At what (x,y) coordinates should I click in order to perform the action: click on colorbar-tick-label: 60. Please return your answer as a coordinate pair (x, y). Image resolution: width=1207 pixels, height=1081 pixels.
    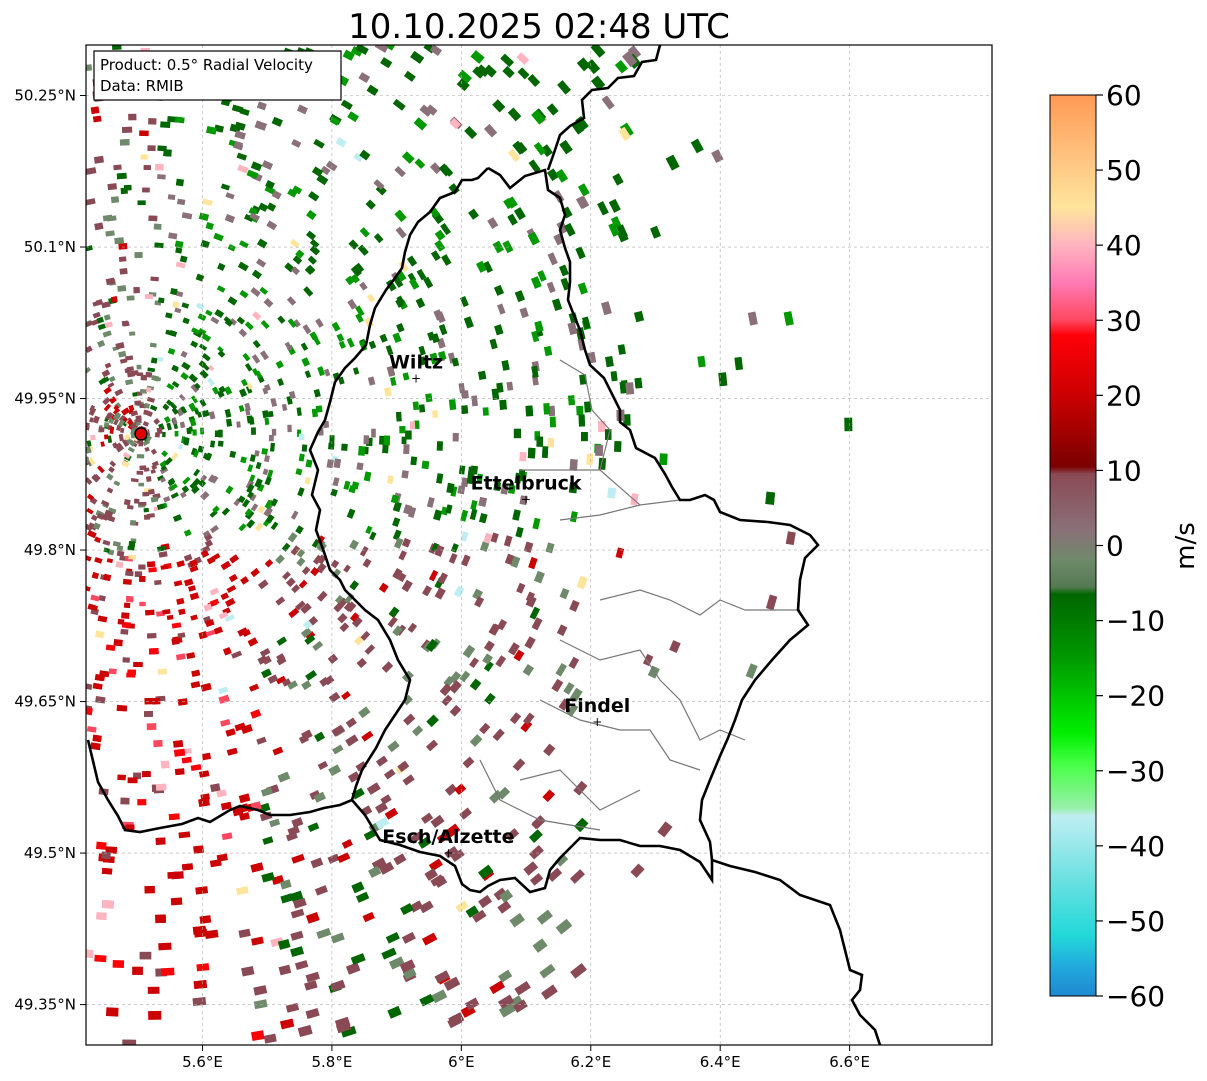
    Looking at the image, I should click on (1124, 95).